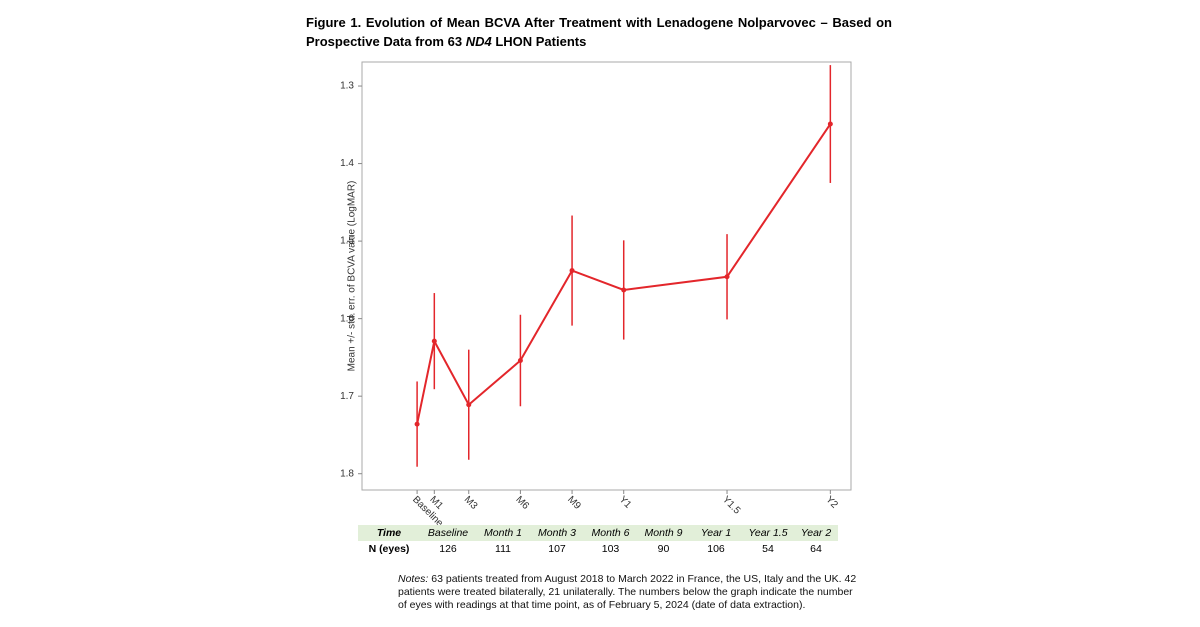  I want to click on y-tick-label: 1.6, so click(347, 318).